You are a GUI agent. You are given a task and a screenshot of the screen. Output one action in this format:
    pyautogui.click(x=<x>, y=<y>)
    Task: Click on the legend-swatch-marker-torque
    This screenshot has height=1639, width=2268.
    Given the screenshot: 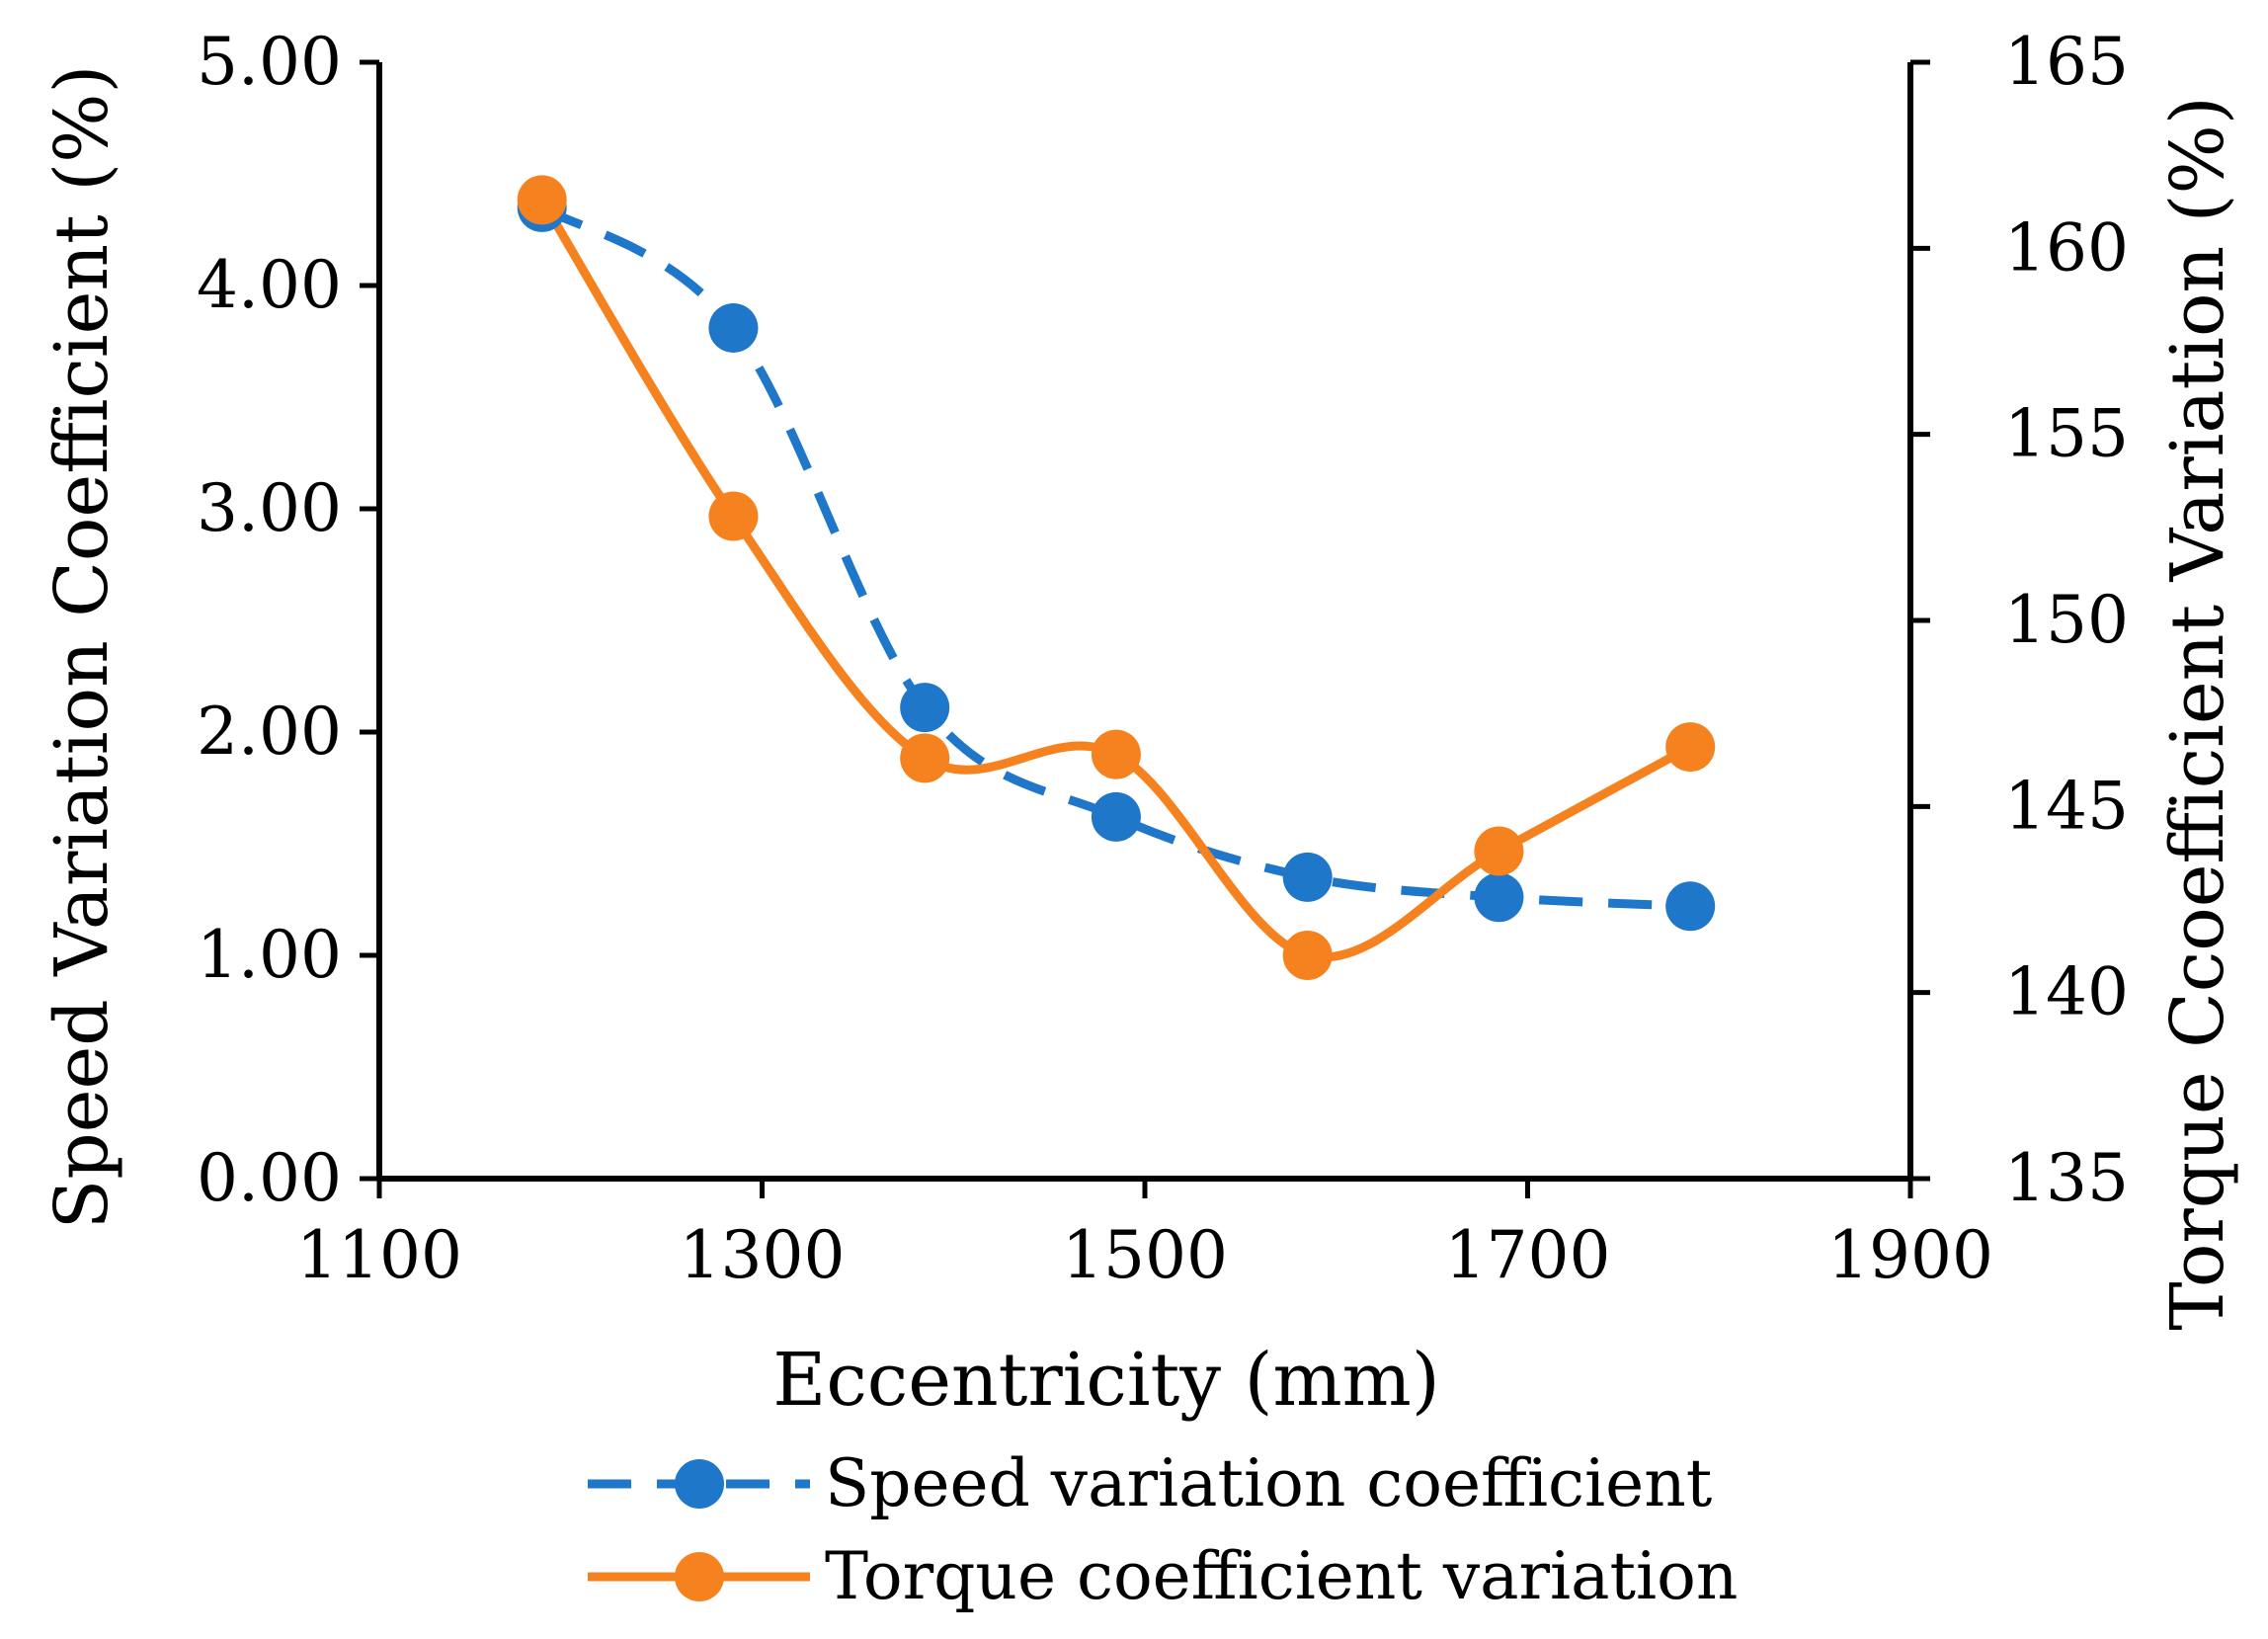 What is the action you would take?
    pyautogui.click(x=699, y=1576)
    